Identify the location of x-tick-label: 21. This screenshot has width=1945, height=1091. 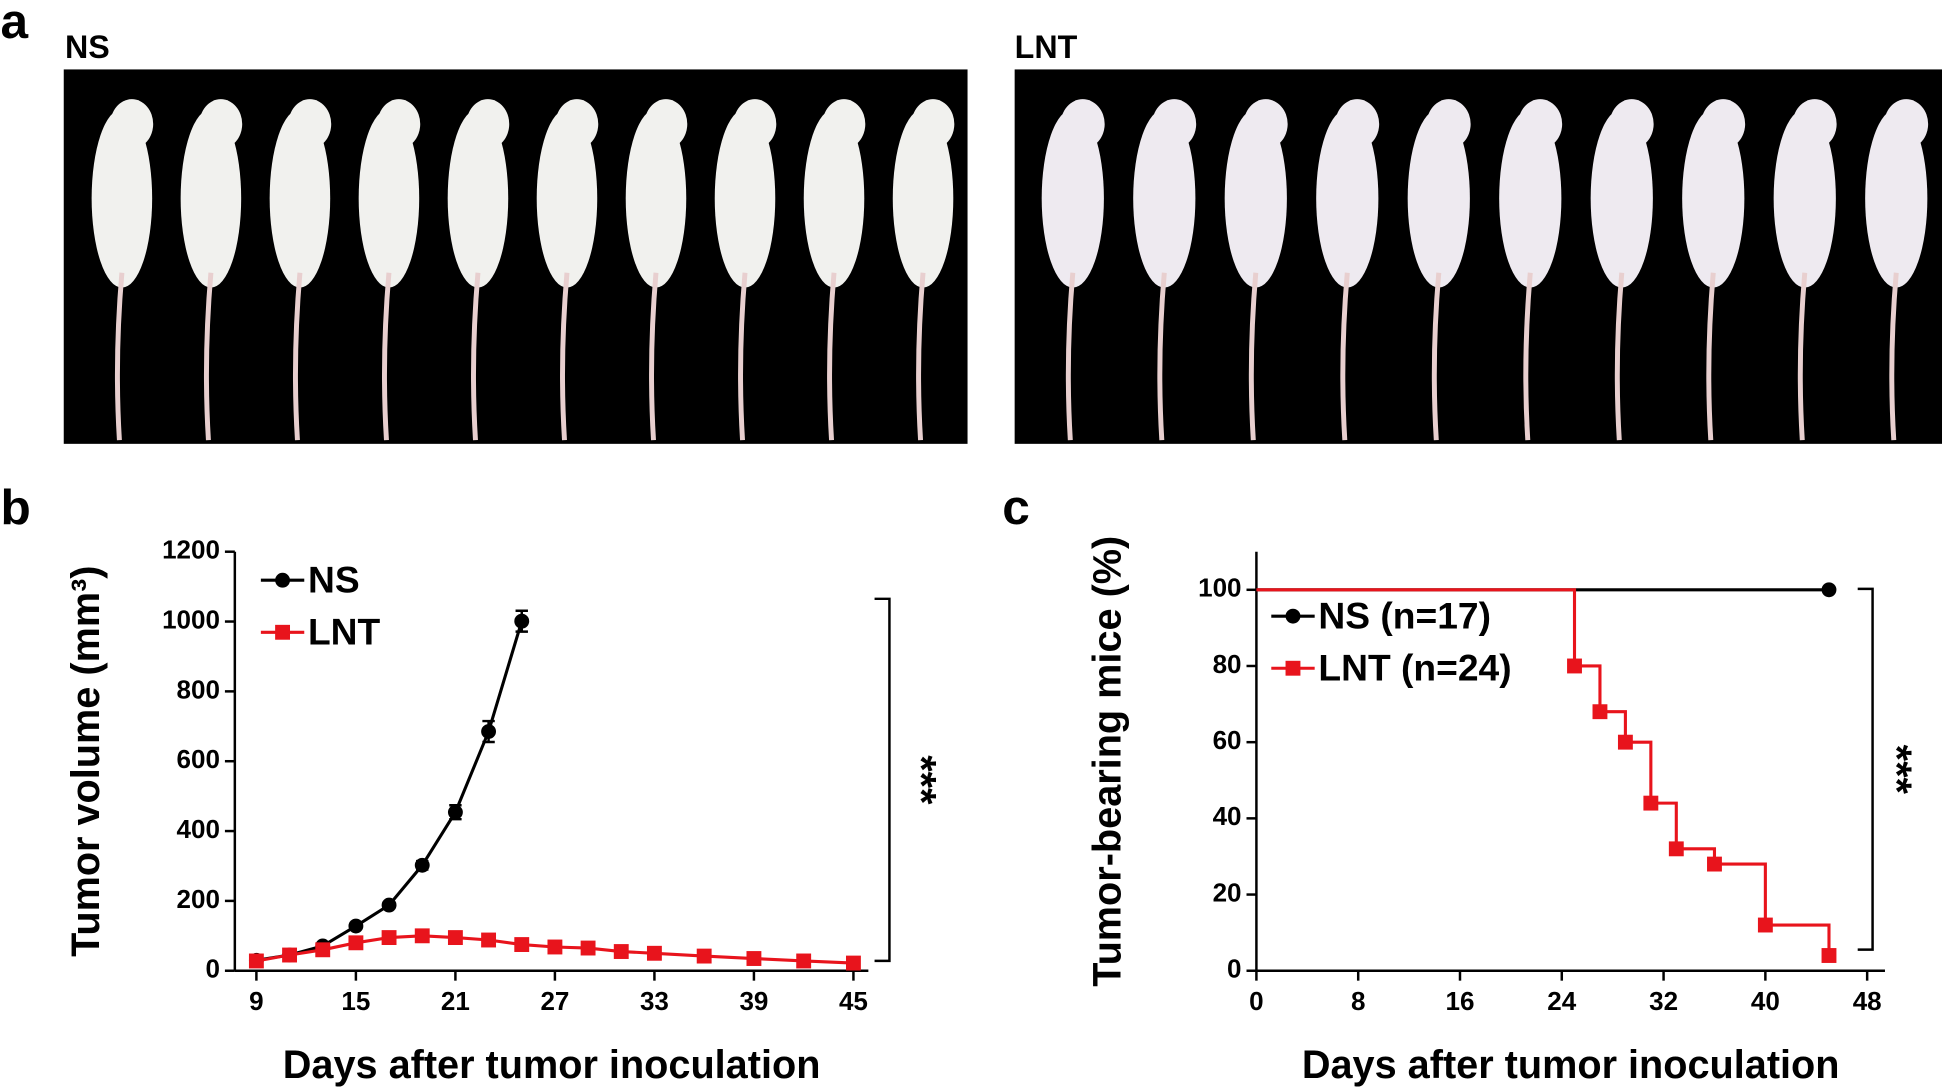
(455, 1001).